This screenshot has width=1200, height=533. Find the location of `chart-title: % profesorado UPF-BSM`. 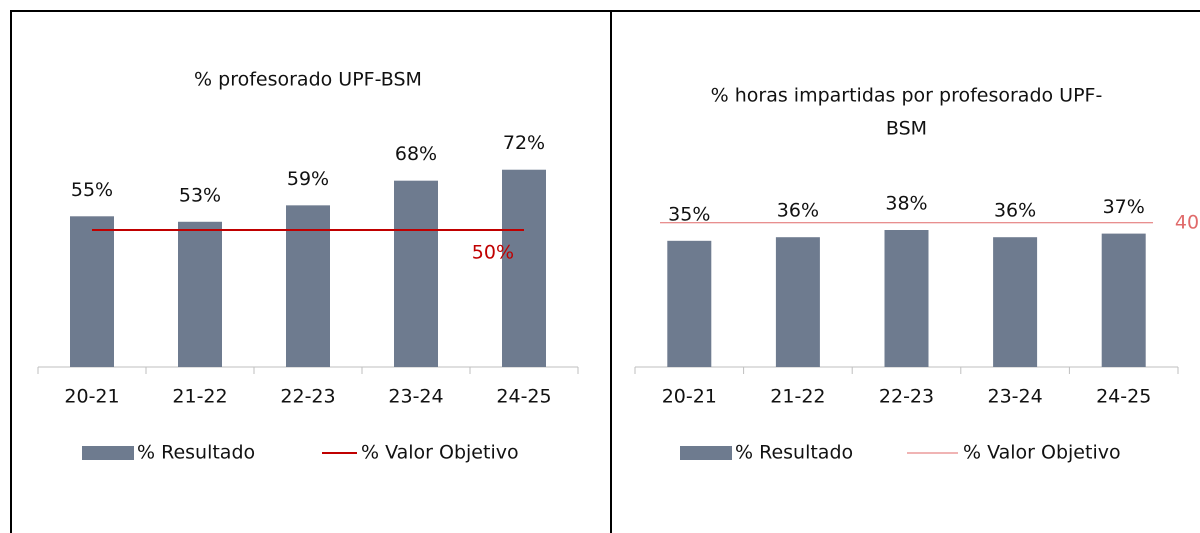

chart-title: % profesorado UPF-BSM is located at coordinates (308, 80).